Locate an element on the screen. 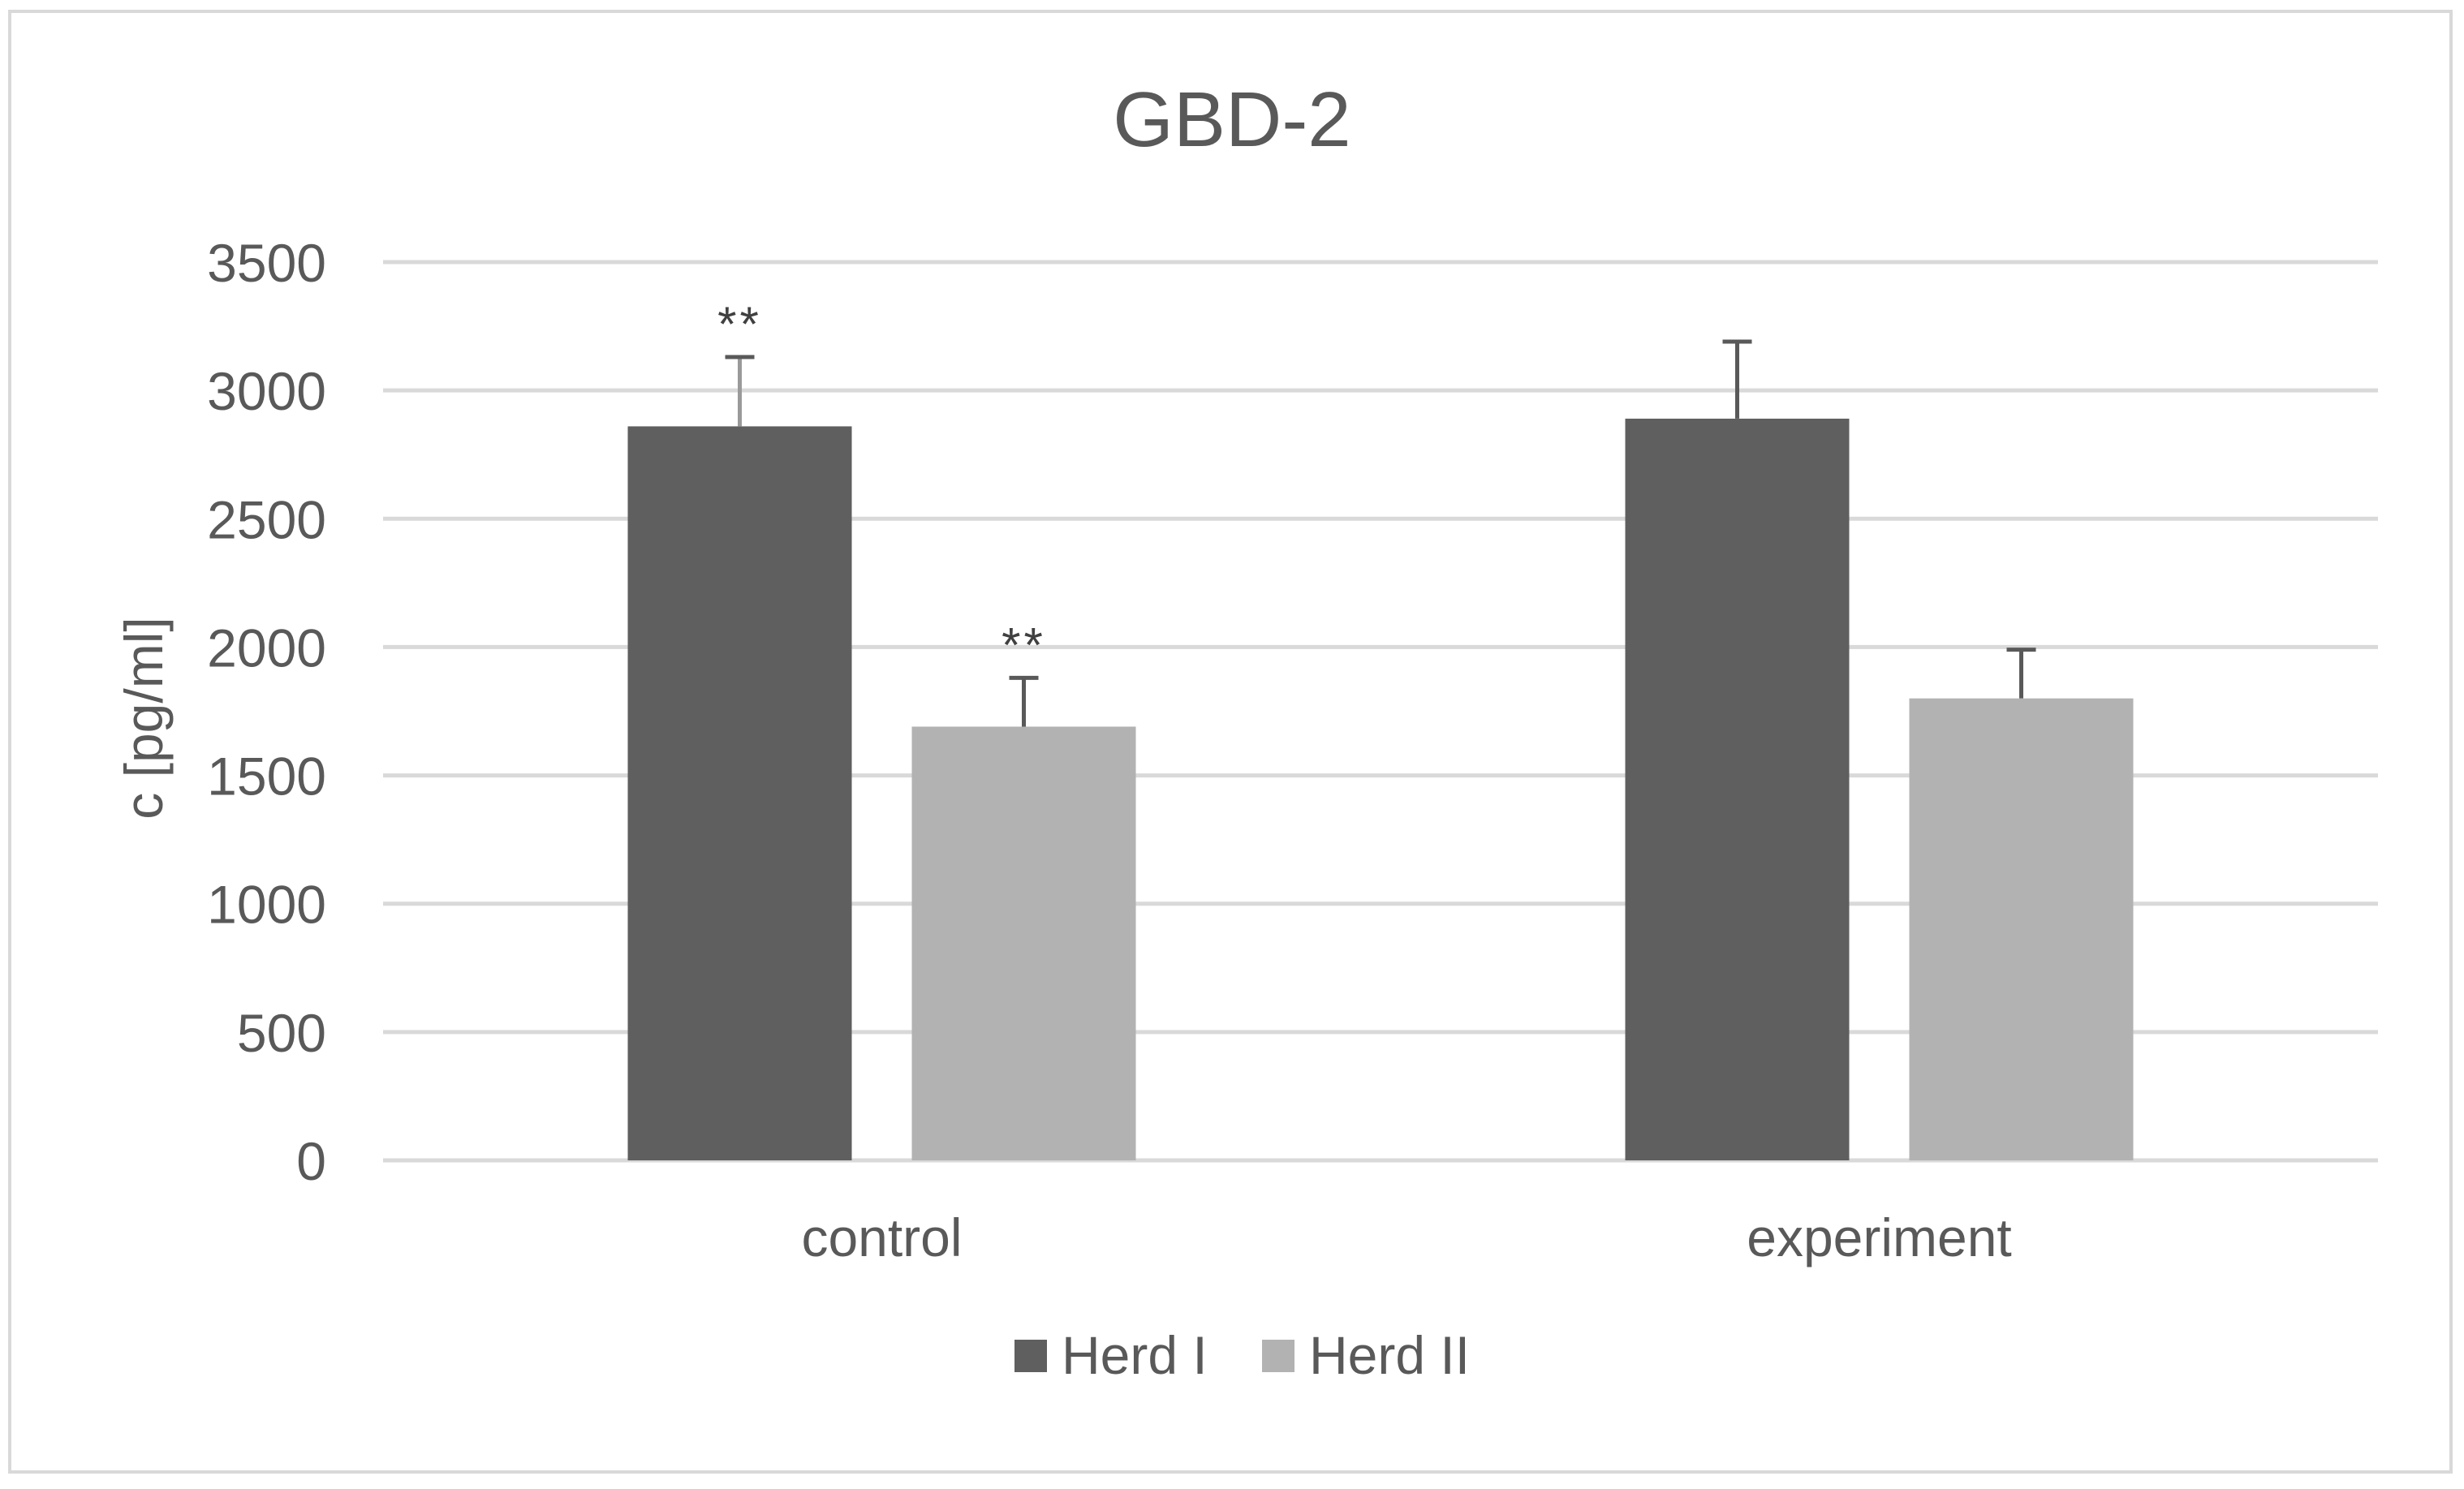  y-tick-label: 3000 is located at coordinates (267, 391).